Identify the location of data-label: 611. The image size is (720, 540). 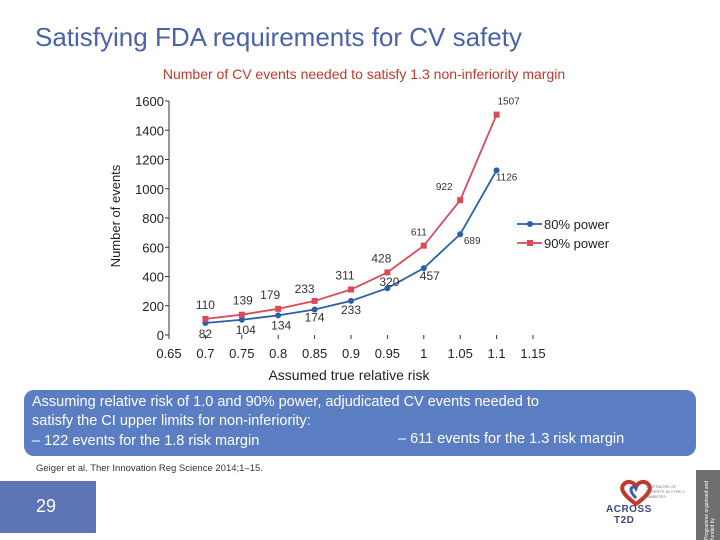
(419, 233).